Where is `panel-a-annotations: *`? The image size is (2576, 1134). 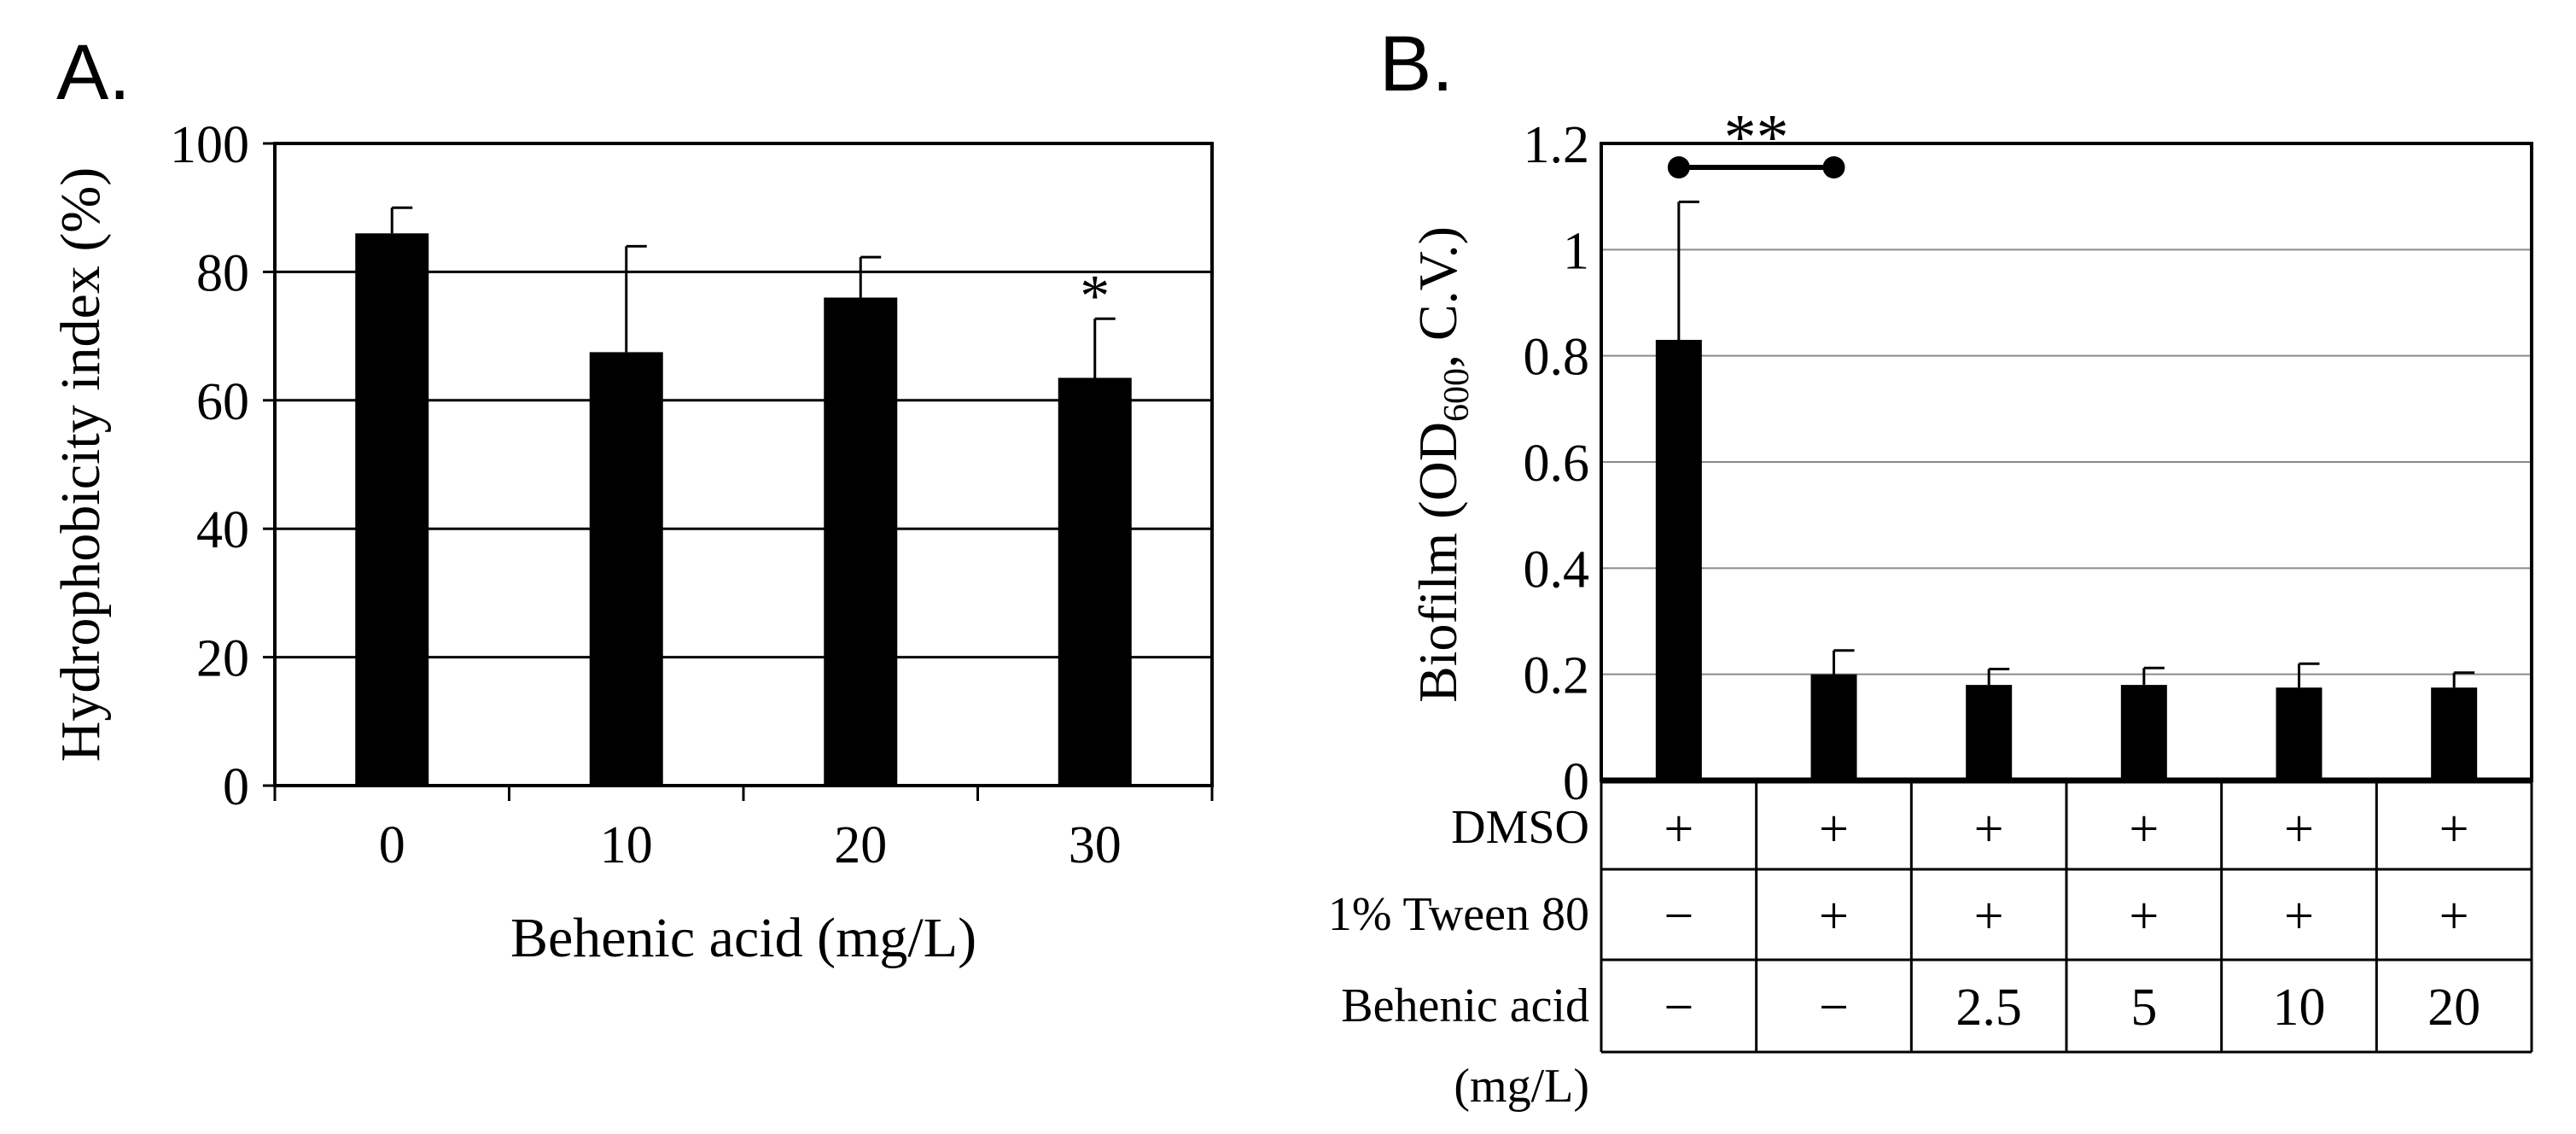 panel-a-annotations: * is located at coordinates (1095, 296).